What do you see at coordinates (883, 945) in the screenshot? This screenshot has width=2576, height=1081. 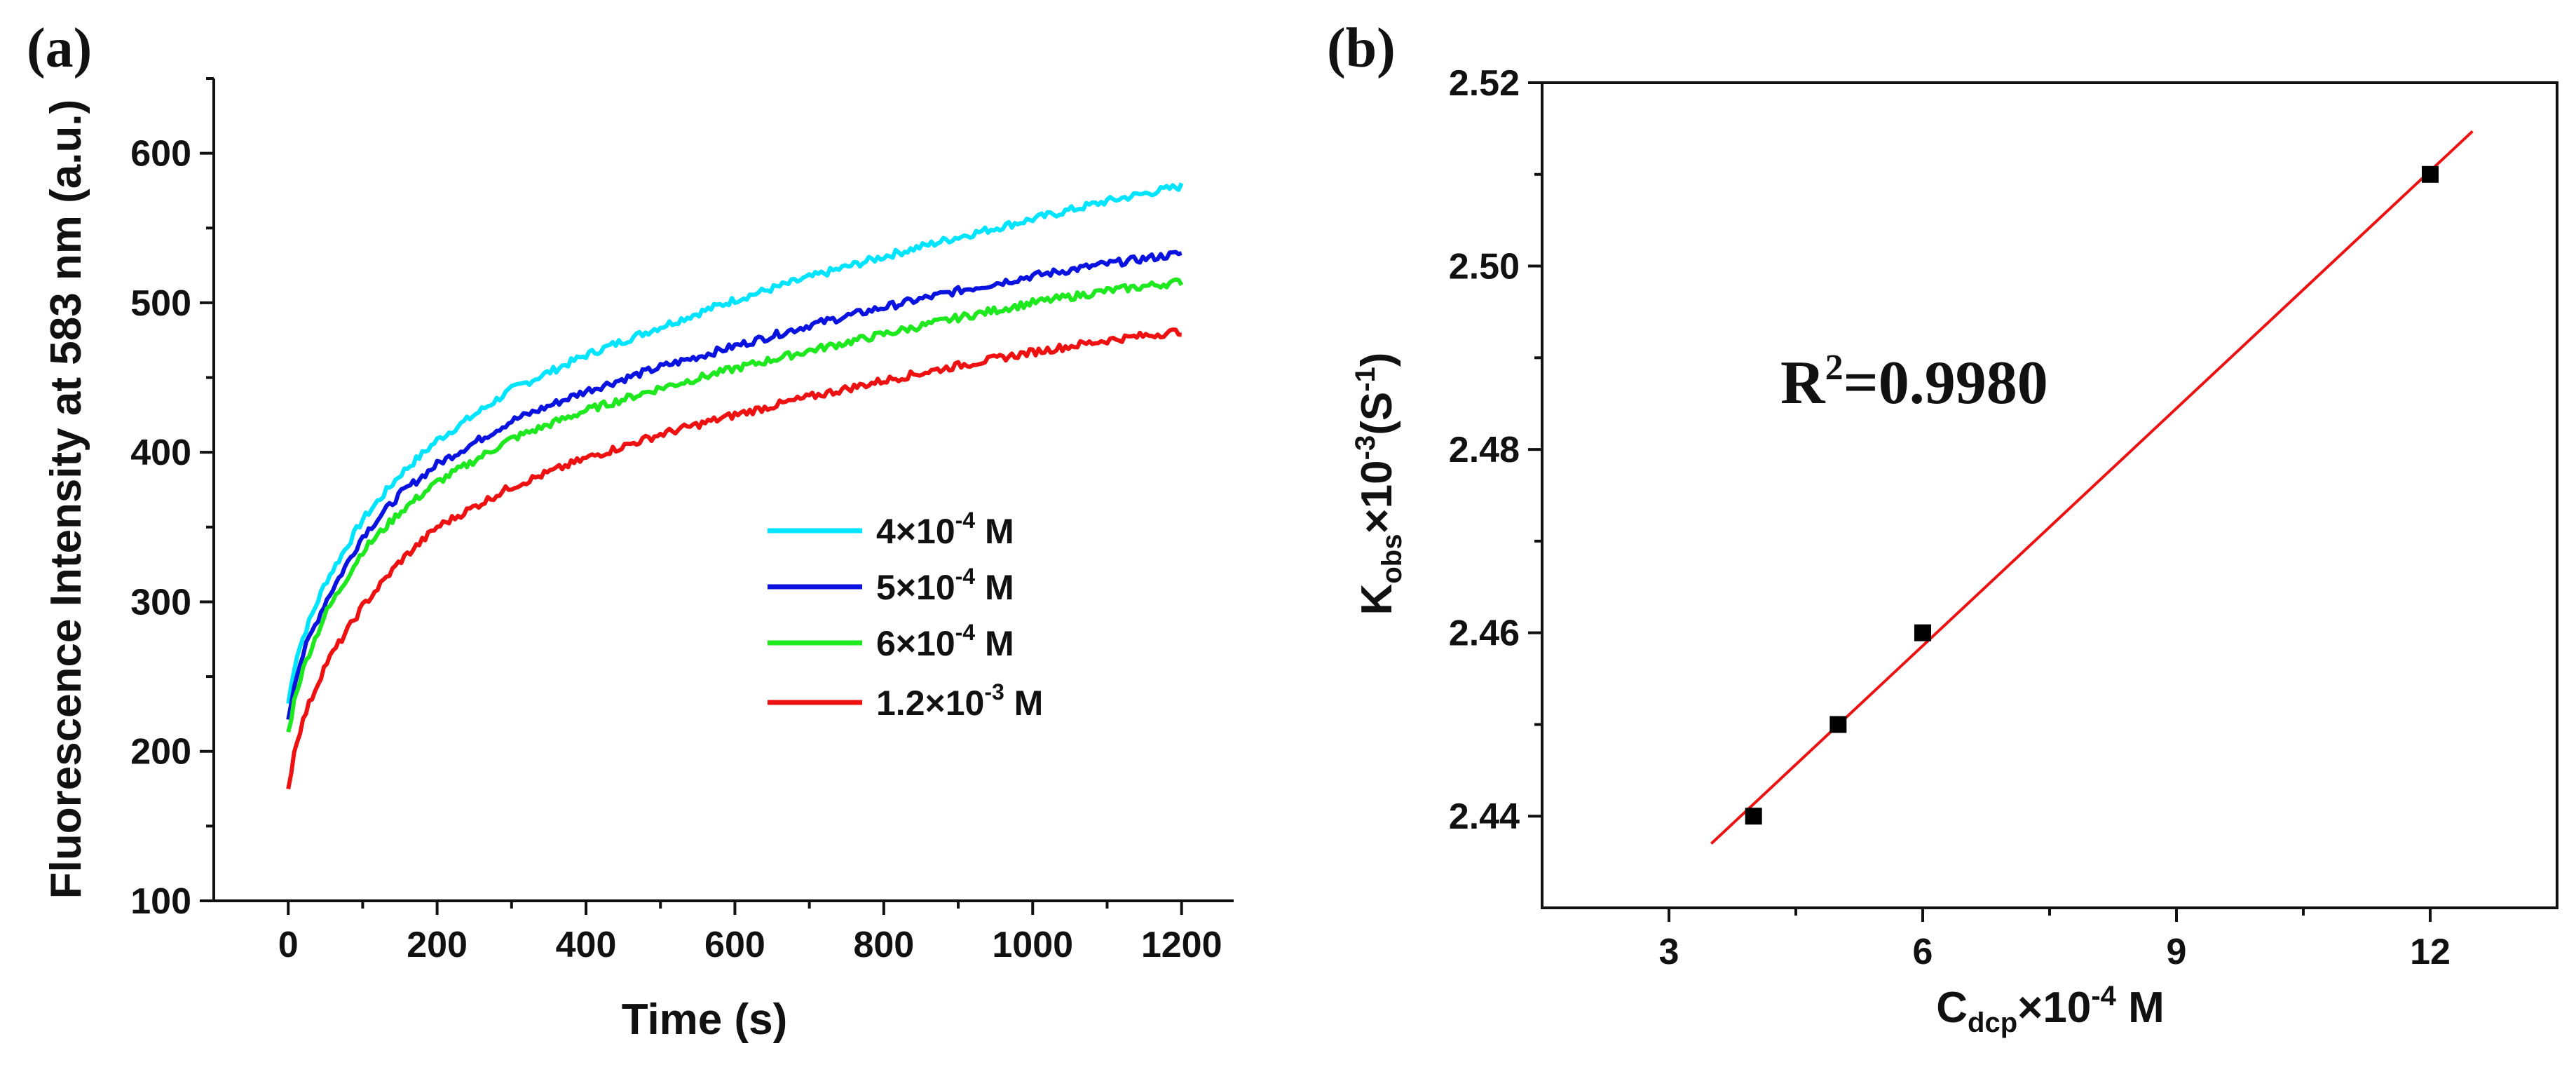 I see `panel-a-x-tick-label: 800` at bounding box center [883, 945].